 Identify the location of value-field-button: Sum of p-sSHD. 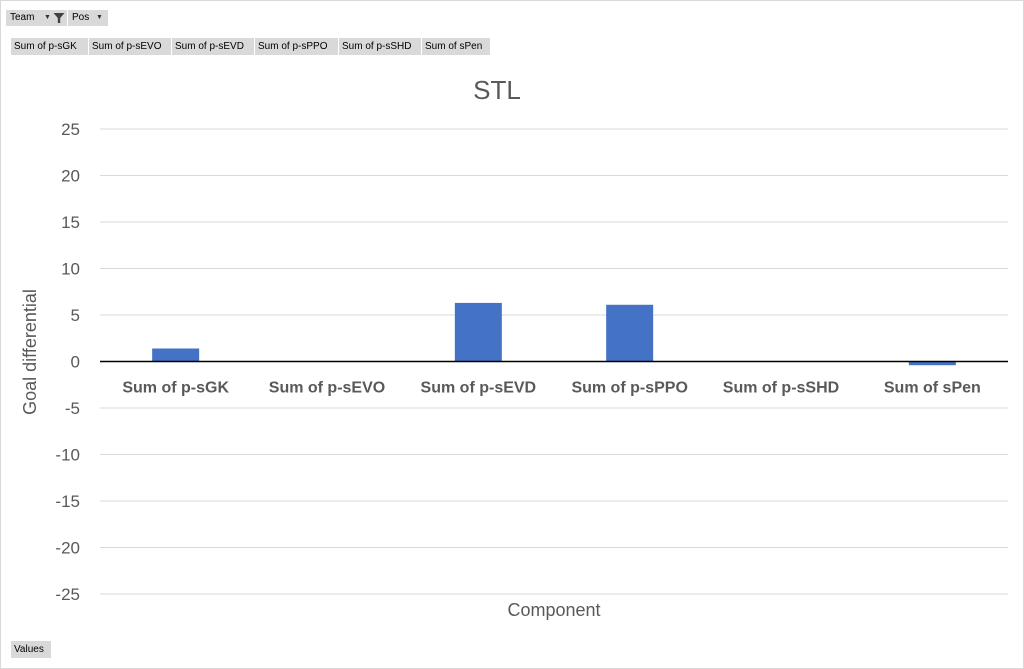
(380, 46).